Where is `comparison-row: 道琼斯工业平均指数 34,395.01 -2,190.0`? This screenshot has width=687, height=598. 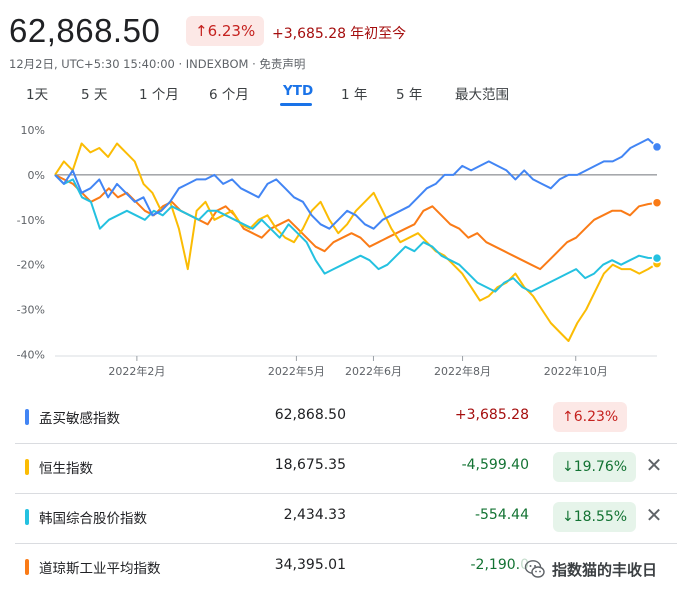 comparison-row: 道琼斯工业平均指数 34,395.01 -2,190.0 is located at coordinates (346, 568).